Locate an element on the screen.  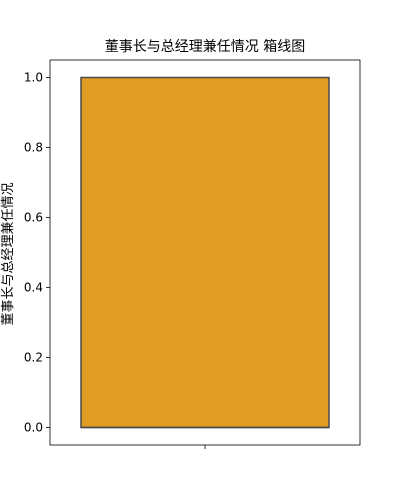
y-tick-label: 0.0 is located at coordinates (33, 428).